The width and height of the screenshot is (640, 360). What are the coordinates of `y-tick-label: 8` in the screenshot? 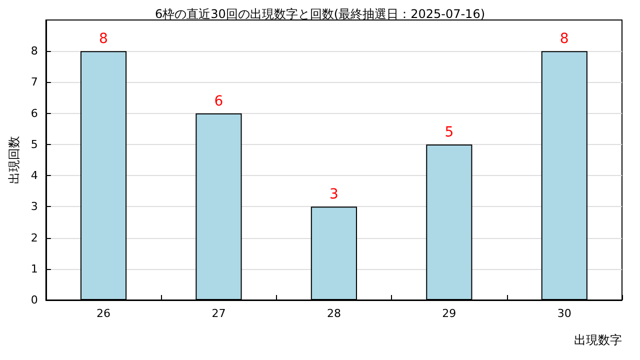 It's located at (34, 51).